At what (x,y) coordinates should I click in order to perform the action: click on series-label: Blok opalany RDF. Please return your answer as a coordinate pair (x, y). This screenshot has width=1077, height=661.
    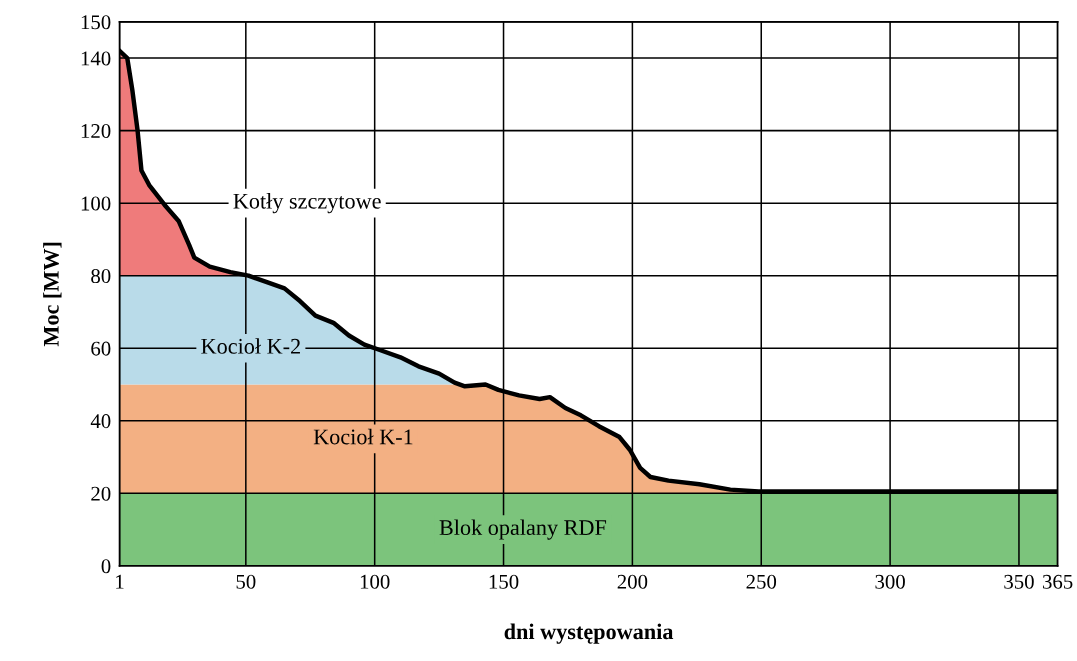
    Looking at the image, I should click on (523, 529).